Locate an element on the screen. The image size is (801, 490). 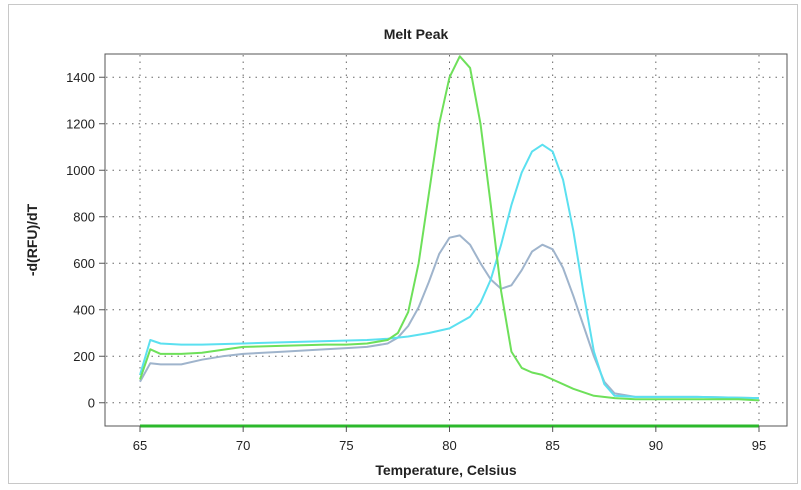
y-tick-label: 400 is located at coordinates (84, 309).